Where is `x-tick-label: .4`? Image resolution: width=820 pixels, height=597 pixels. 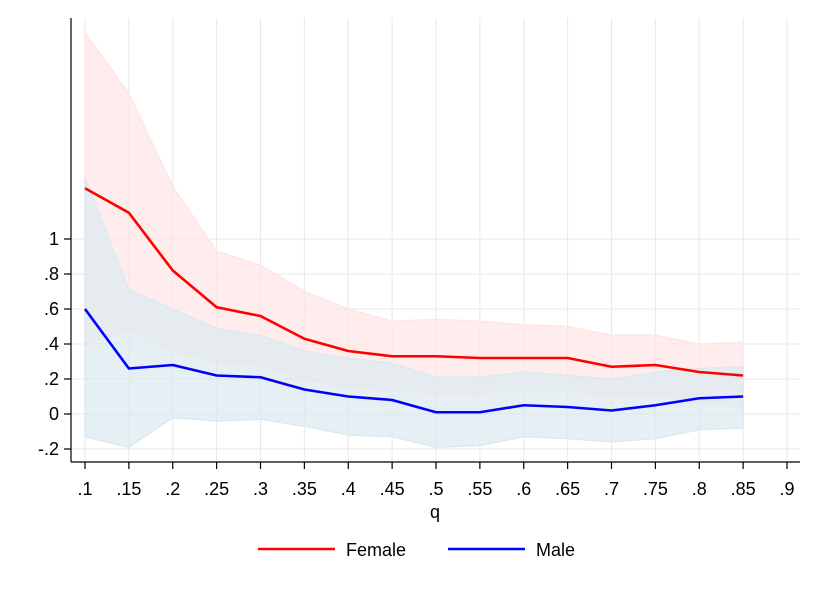 x-tick-label: .4 is located at coordinates (348, 489).